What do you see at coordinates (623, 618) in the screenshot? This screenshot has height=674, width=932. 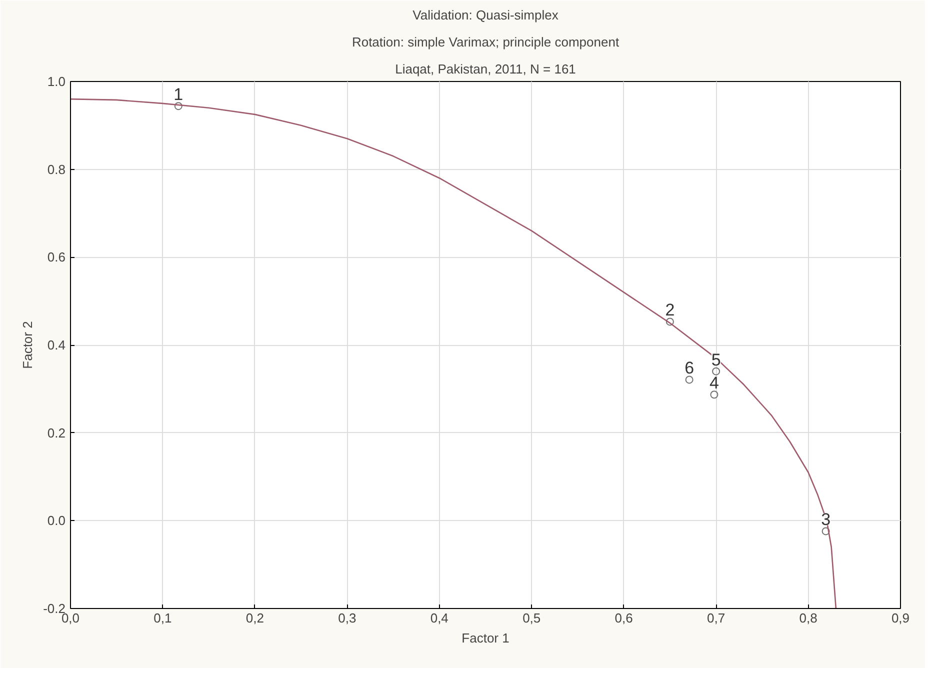 I see `x-tick-label: 0,6` at bounding box center [623, 618].